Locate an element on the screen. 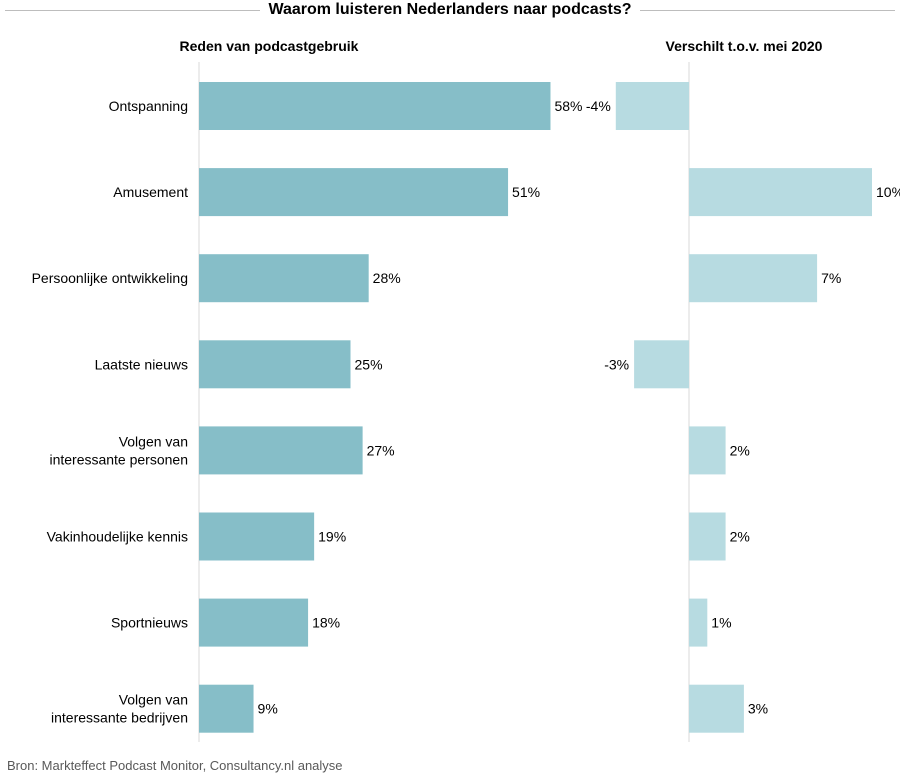 This screenshot has height=780, width=900. category-label: Amusement is located at coordinates (150, 192).